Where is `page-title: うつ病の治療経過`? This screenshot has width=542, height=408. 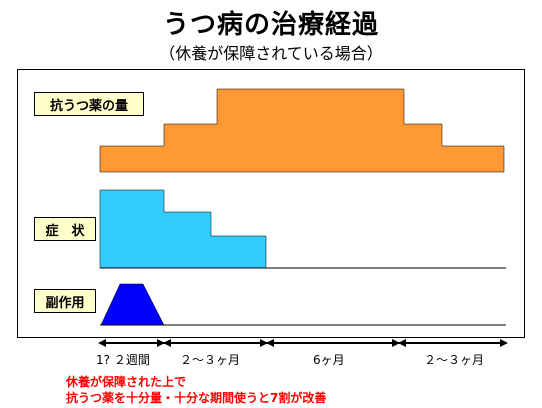
page-title: うつ病の治療経過 is located at coordinates (270, 25).